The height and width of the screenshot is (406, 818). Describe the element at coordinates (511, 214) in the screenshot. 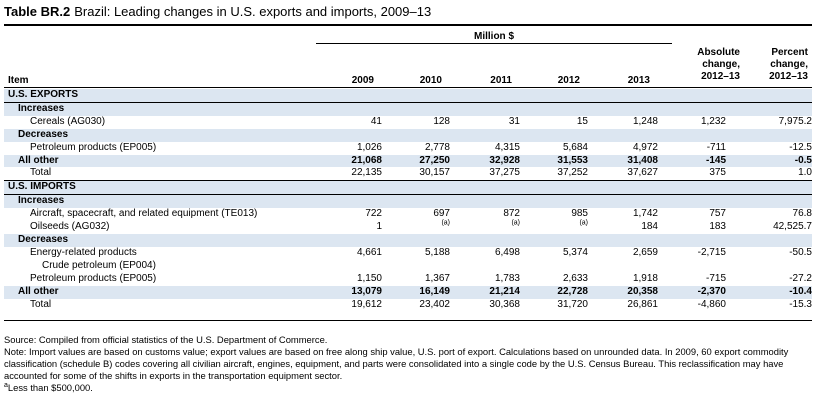

I see `value-cell: 872` at that location.